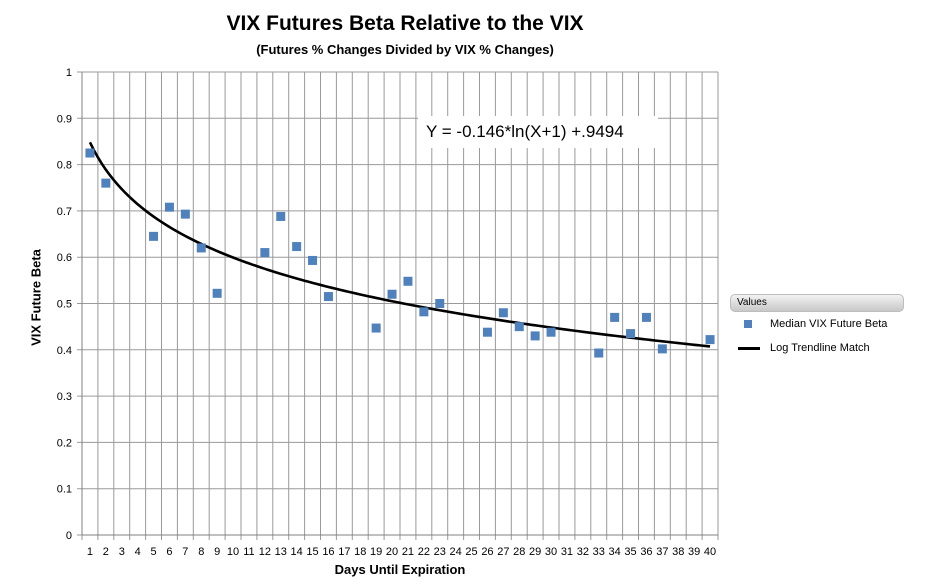 This screenshot has width=940, height=586. I want to click on legend-label-trendline: Log Trendline Match, so click(820, 348).